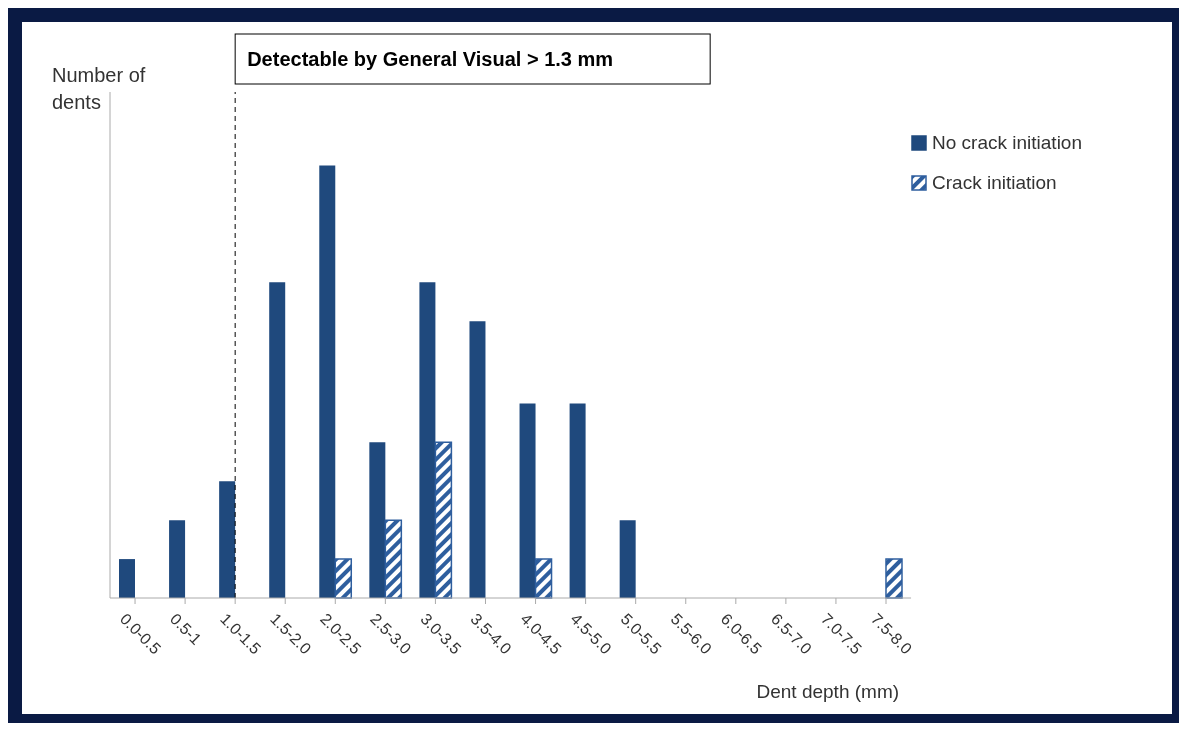 Image resolution: width=1187 pixels, height=731 pixels. What do you see at coordinates (828, 691) in the screenshot?
I see `x-axis-title: Dent depth (mm)` at bounding box center [828, 691].